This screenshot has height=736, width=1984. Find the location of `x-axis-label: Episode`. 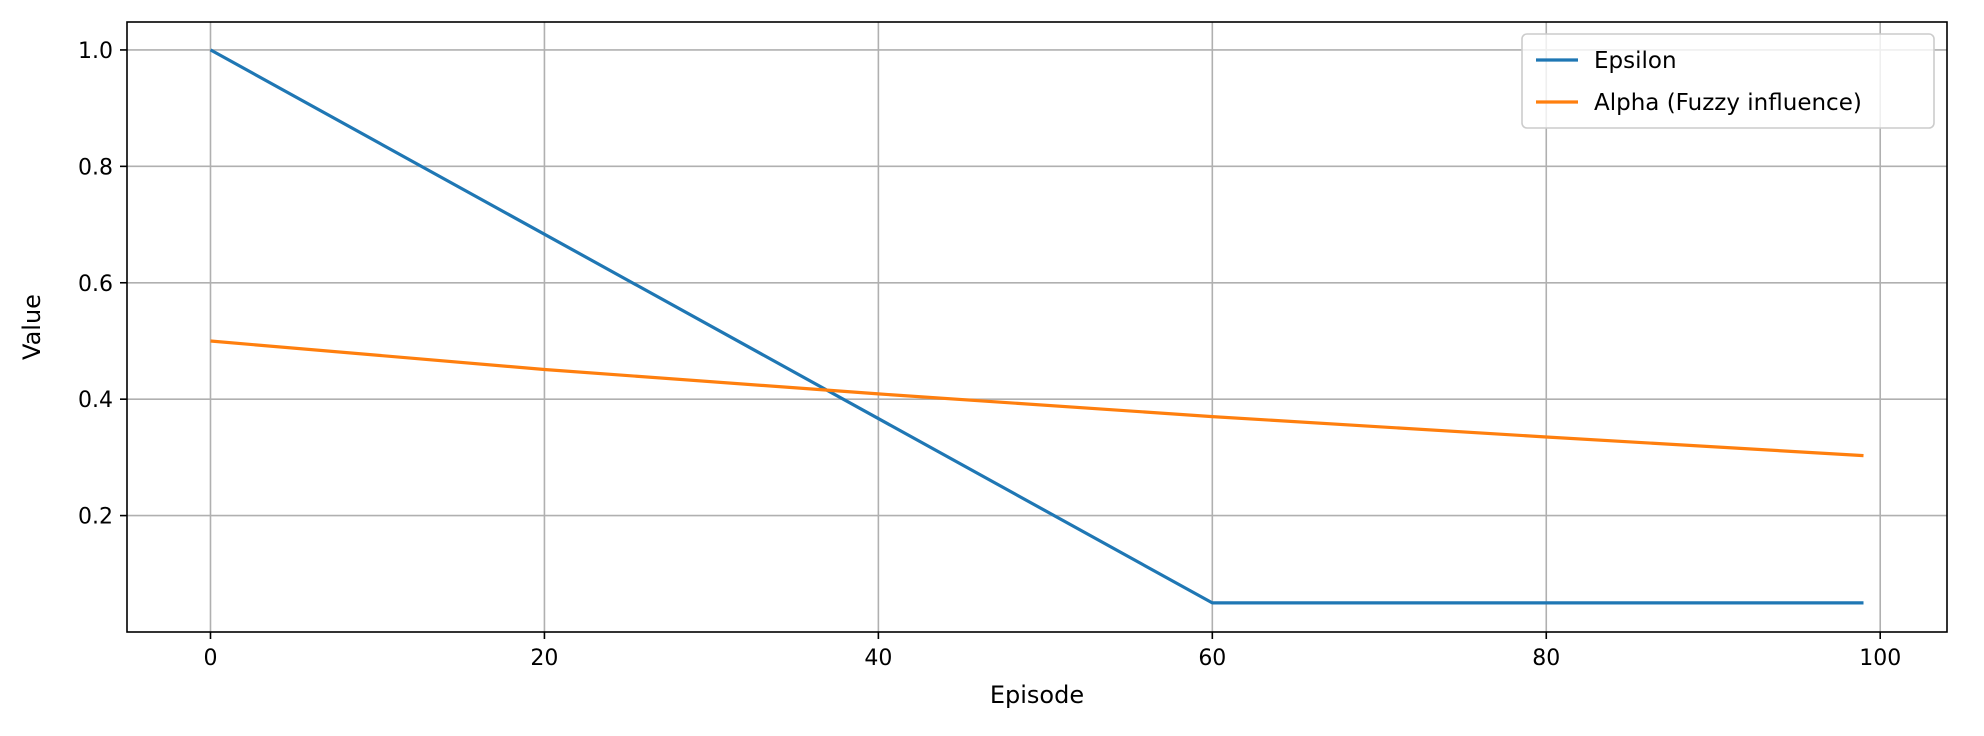

x-axis-label: Episode is located at coordinates (1037, 695).